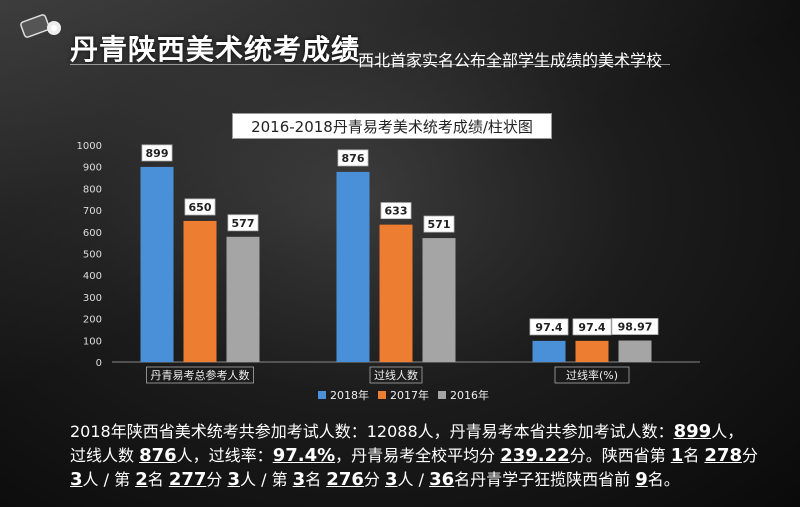 The image size is (800, 507). I want to click on chart-title: 2016-2018丹青易考美术统考成绩/柱状图, so click(392, 126).